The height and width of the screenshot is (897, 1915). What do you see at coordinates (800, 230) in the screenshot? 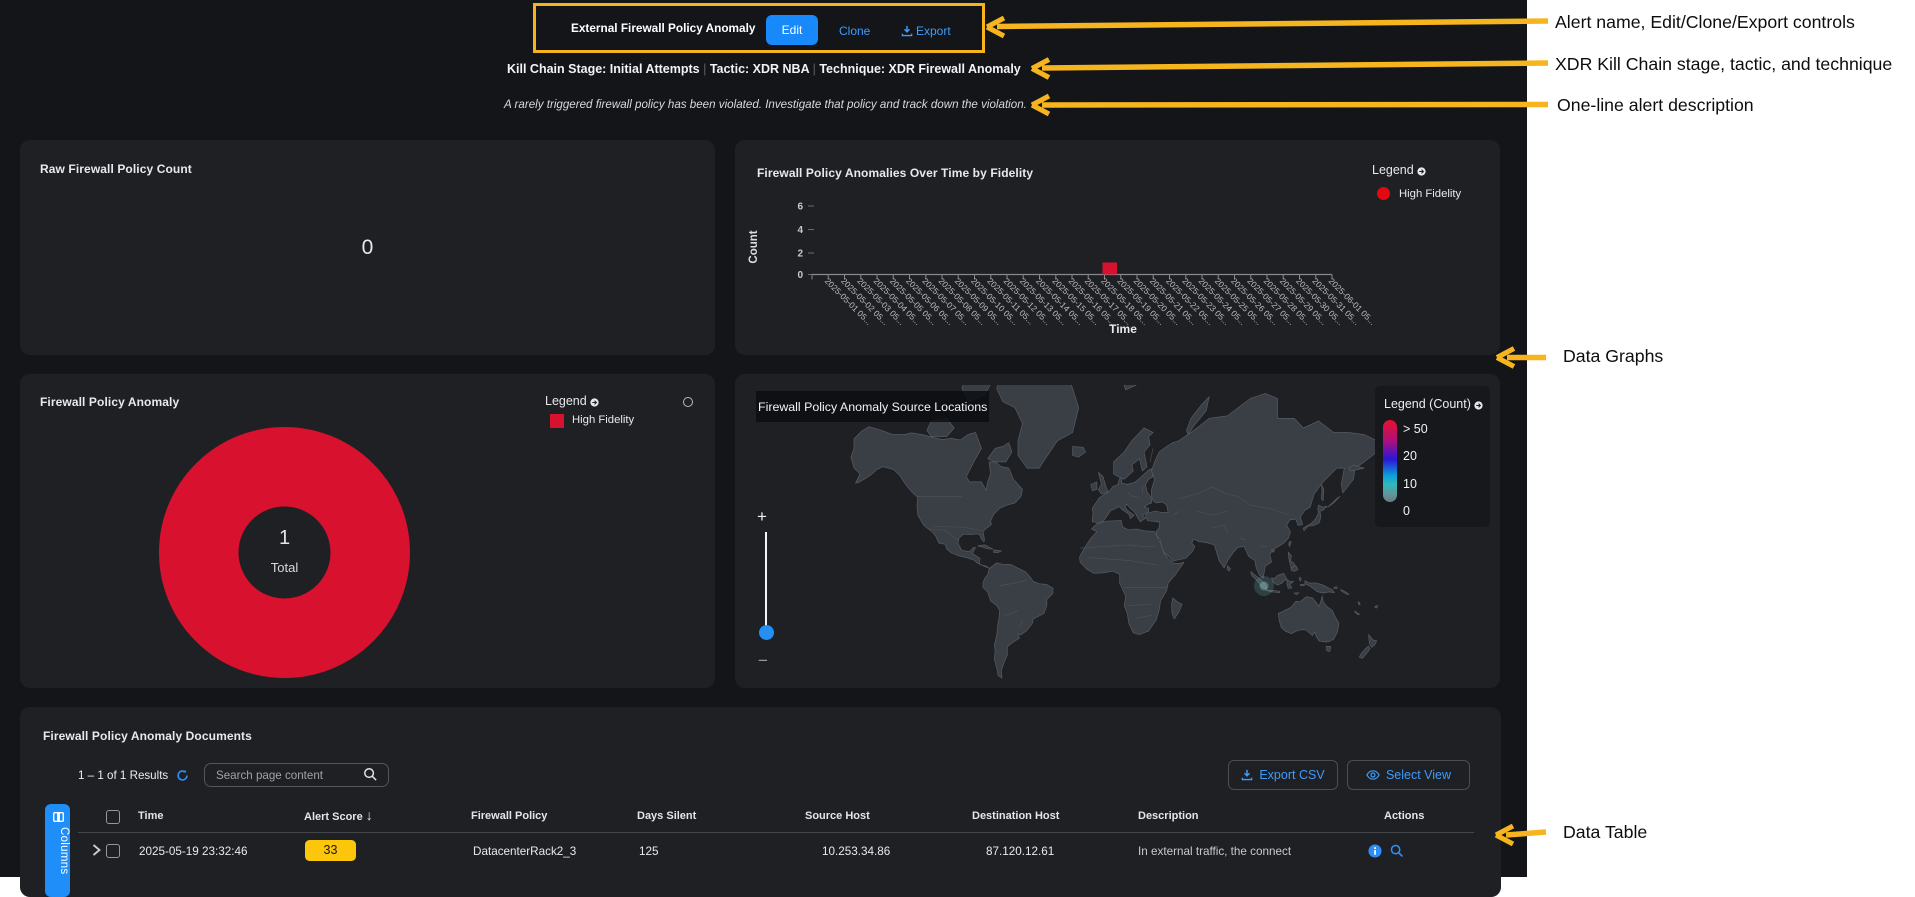
I see `svg-text: 4` at bounding box center [800, 230].